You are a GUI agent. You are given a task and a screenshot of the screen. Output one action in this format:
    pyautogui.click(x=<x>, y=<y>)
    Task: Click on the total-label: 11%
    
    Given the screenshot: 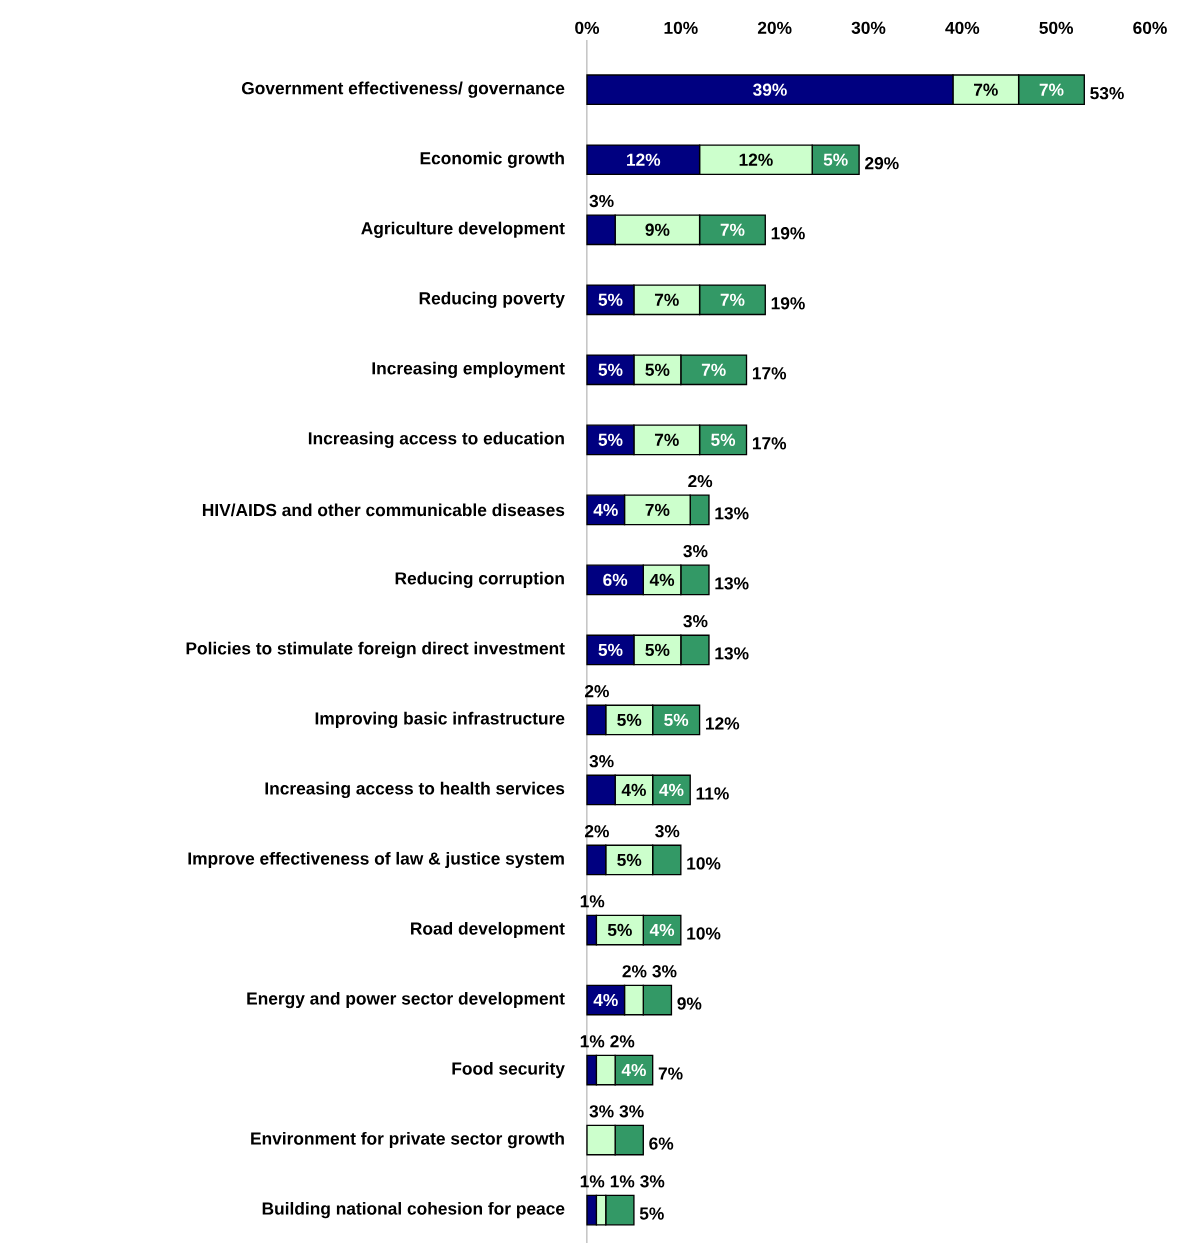 What is the action you would take?
    pyautogui.click(x=712, y=793)
    